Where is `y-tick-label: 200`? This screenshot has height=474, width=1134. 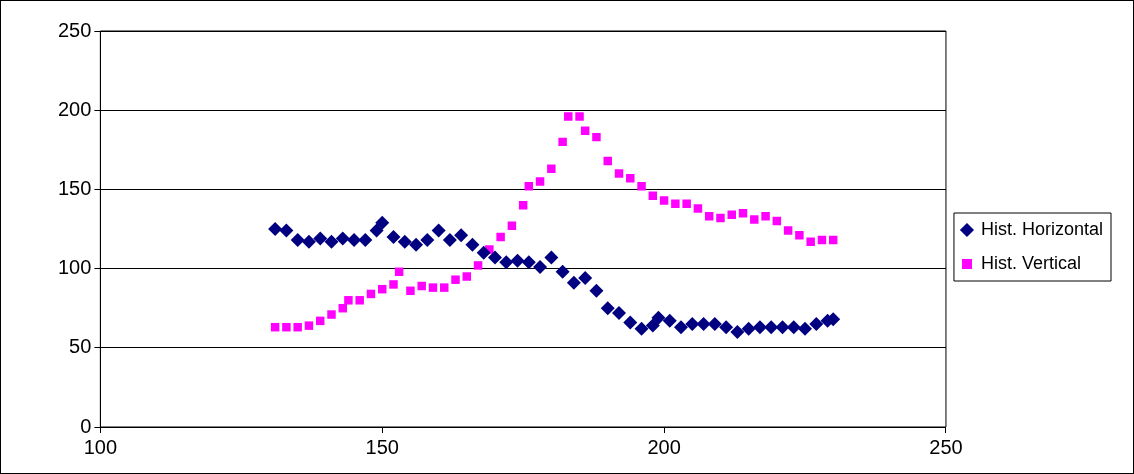
y-tick-label: 200 is located at coordinates (74, 108).